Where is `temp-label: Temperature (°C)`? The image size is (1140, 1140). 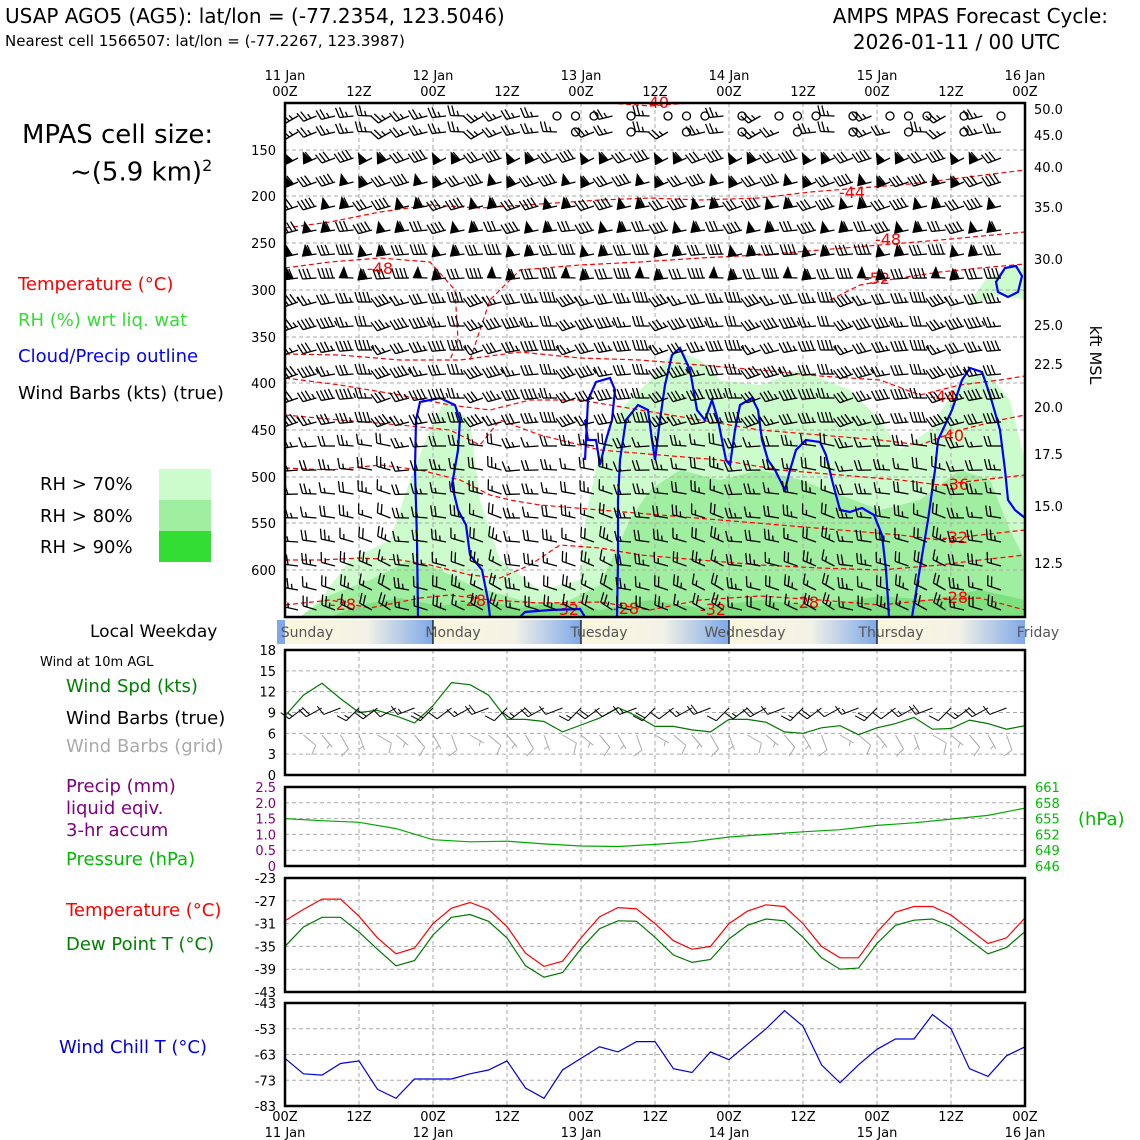
temp-label: Temperature (°C) is located at coordinates (144, 910).